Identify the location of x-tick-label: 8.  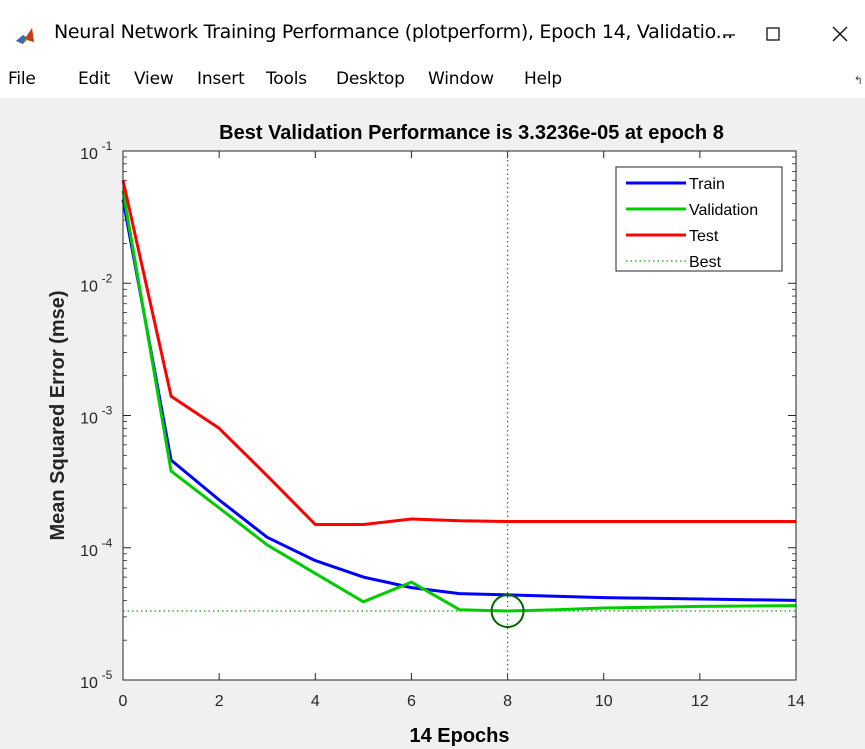
(507, 701).